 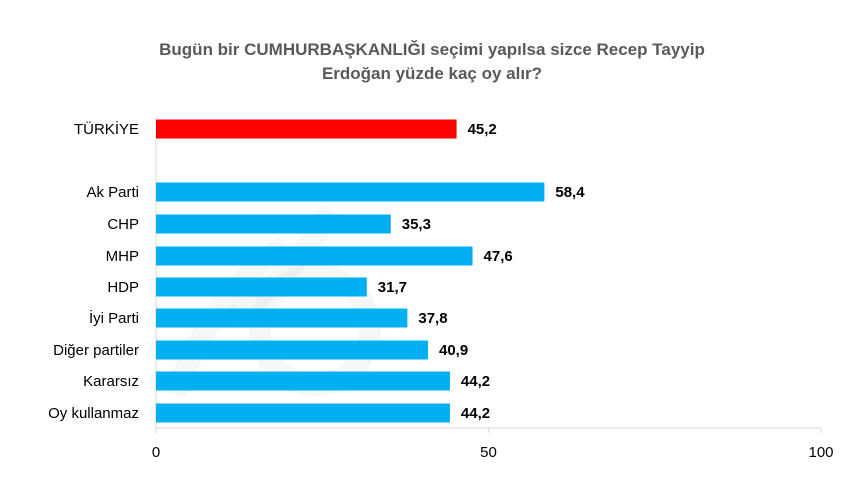 What do you see at coordinates (488, 452) in the screenshot?
I see `x-tick-label: 50` at bounding box center [488, 452].